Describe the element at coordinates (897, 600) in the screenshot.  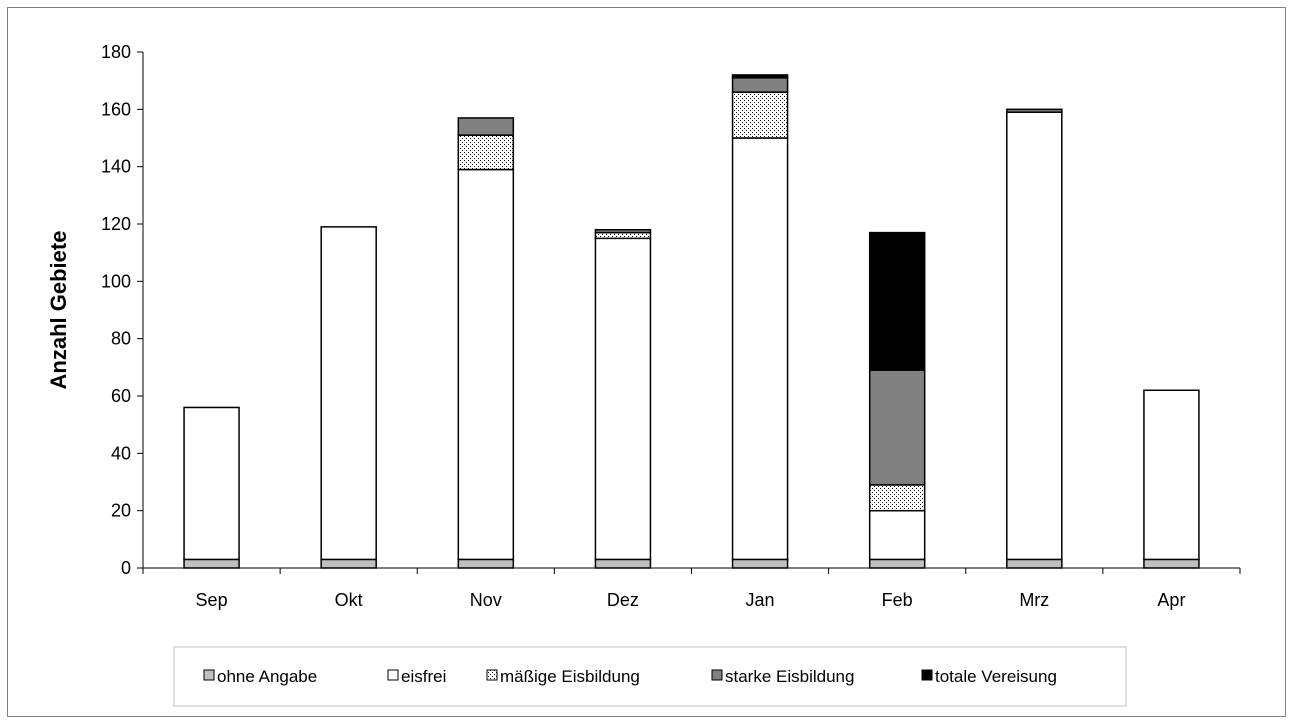
I see `x-tick-label: Feb` at that location.